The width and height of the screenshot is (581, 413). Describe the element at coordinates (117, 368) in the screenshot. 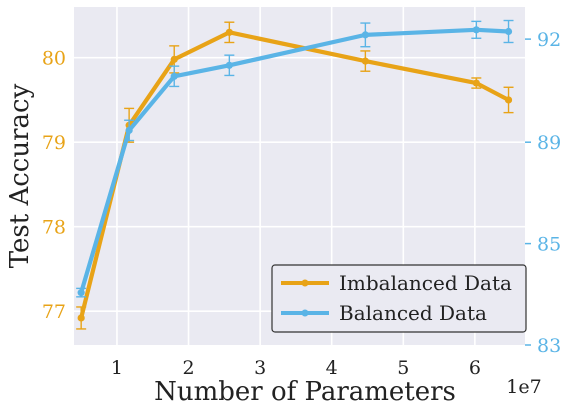

I see `x-tick-label: 1` at that location.